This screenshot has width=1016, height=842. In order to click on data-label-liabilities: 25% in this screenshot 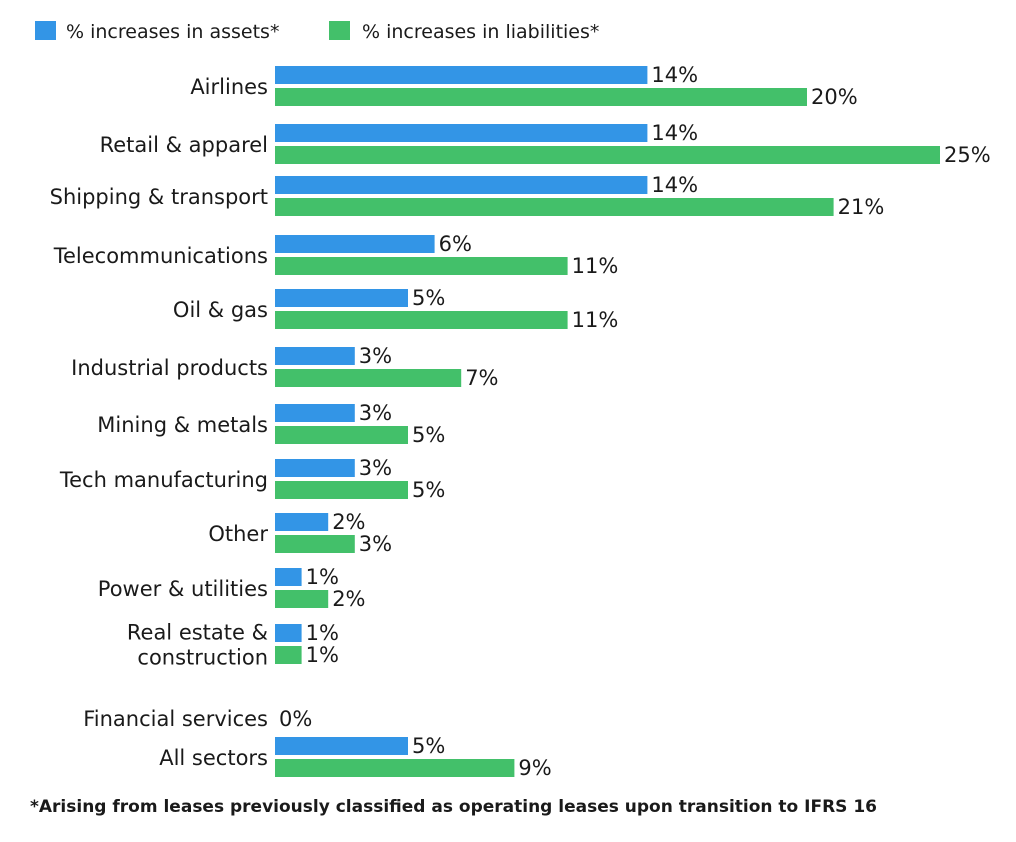, I will do `click(967, 155)`.